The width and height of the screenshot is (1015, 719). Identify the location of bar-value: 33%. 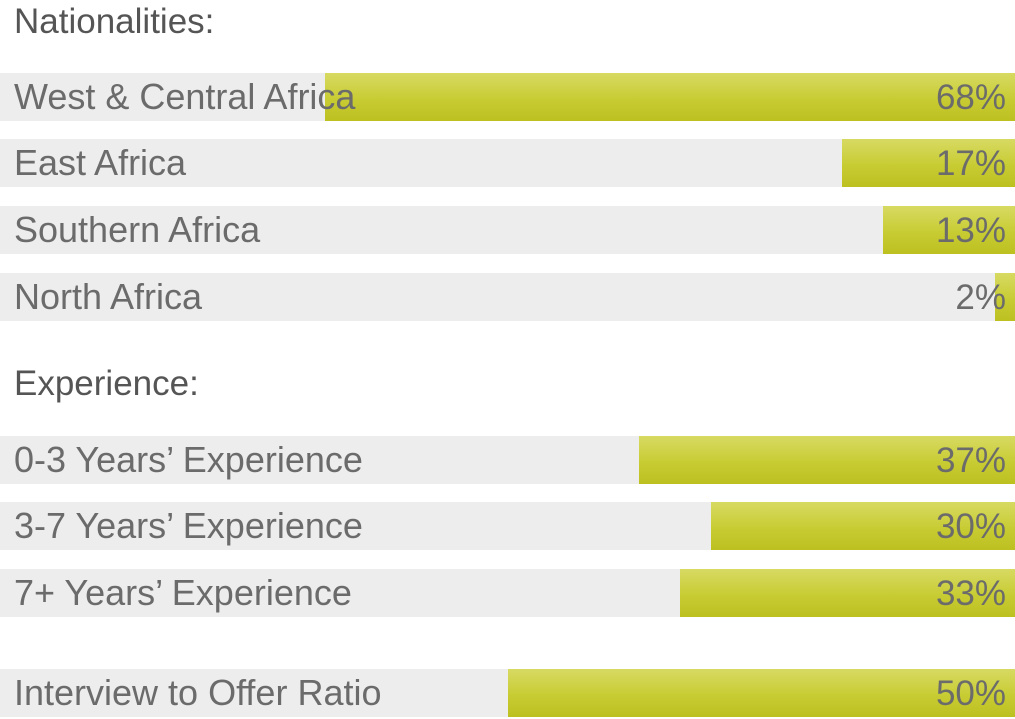
(971, 593).